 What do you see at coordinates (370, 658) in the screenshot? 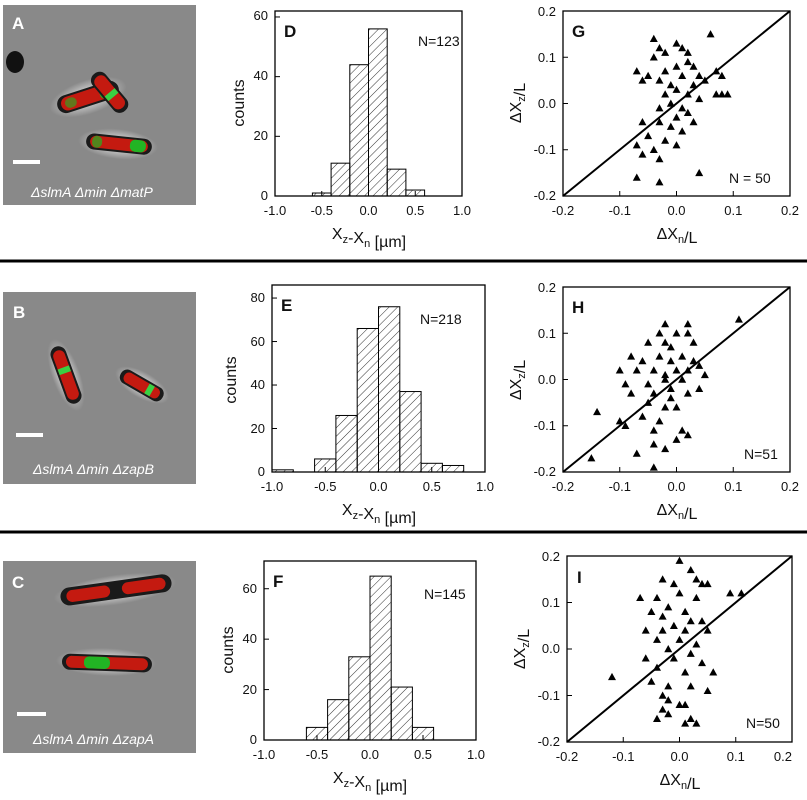
I see `histogram-bars` at bounding box center [370, 658].